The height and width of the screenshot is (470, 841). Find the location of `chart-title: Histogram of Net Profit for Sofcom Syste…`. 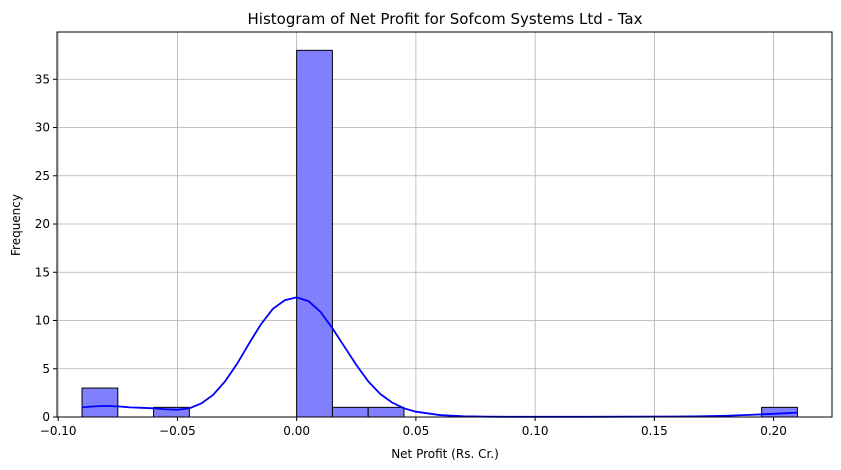

chart-title: Histogram of Net Profit for Sofcom Syste… is located at coordinates (445, 19).